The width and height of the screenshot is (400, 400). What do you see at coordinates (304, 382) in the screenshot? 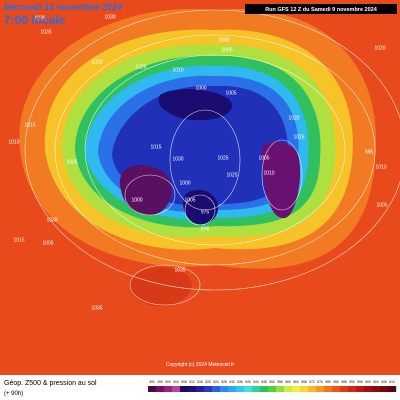
I see `colorbar-label: 568` at bounding box center [304, 382].